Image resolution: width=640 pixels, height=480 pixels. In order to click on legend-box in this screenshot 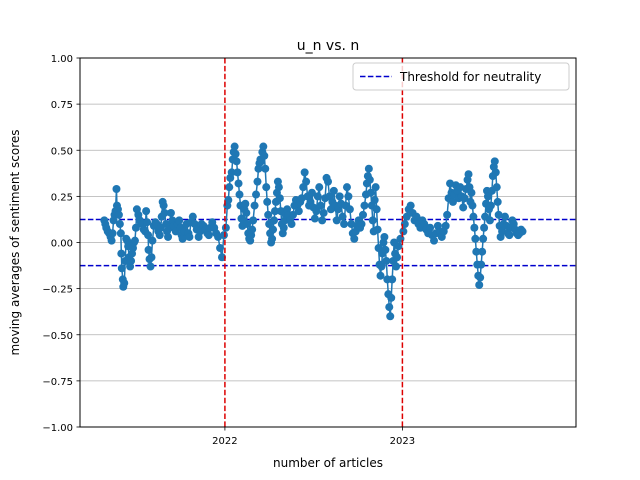, I will do `click(461, 76)`.